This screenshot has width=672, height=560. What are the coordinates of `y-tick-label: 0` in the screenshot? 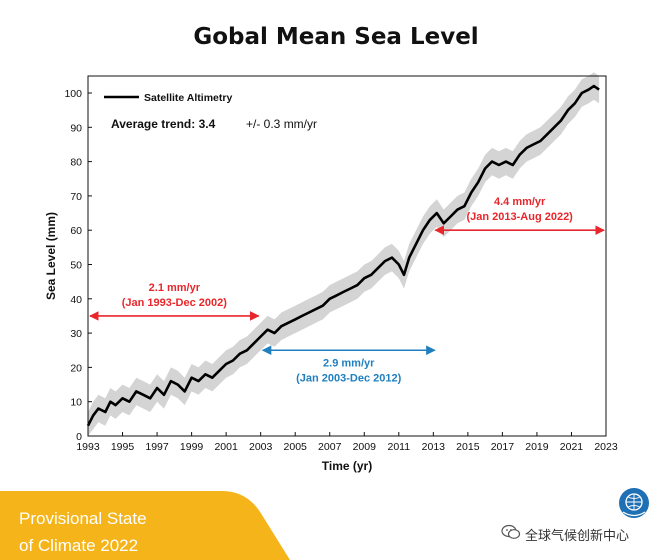 It's located at (79, 437).